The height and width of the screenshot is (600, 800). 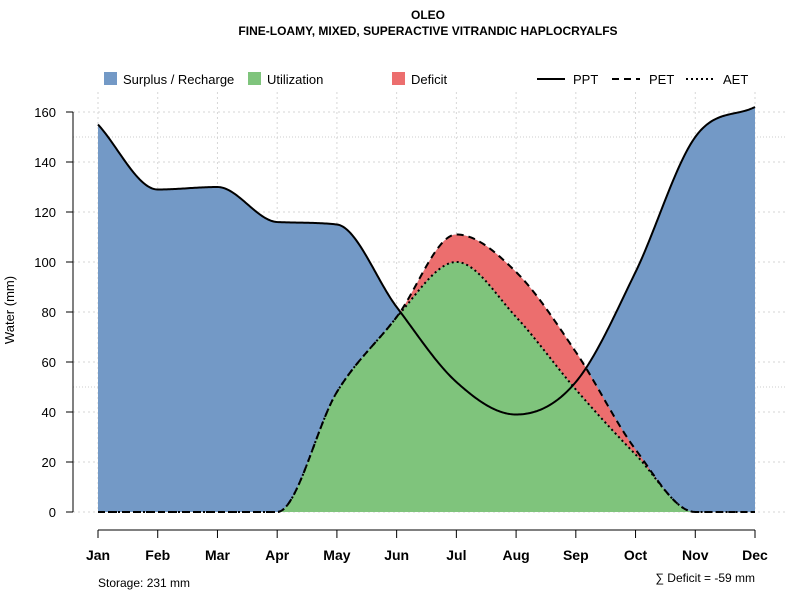 I want to click on x-tick-label: Mar, so click(x=217, y=555).